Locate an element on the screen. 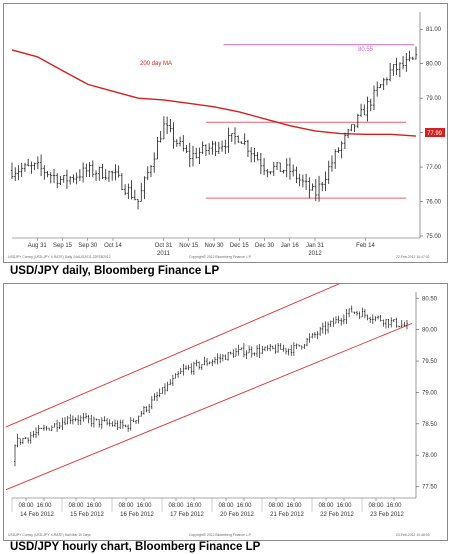  x-tick-label: Sep 15 is located at coordinates (63, 246).